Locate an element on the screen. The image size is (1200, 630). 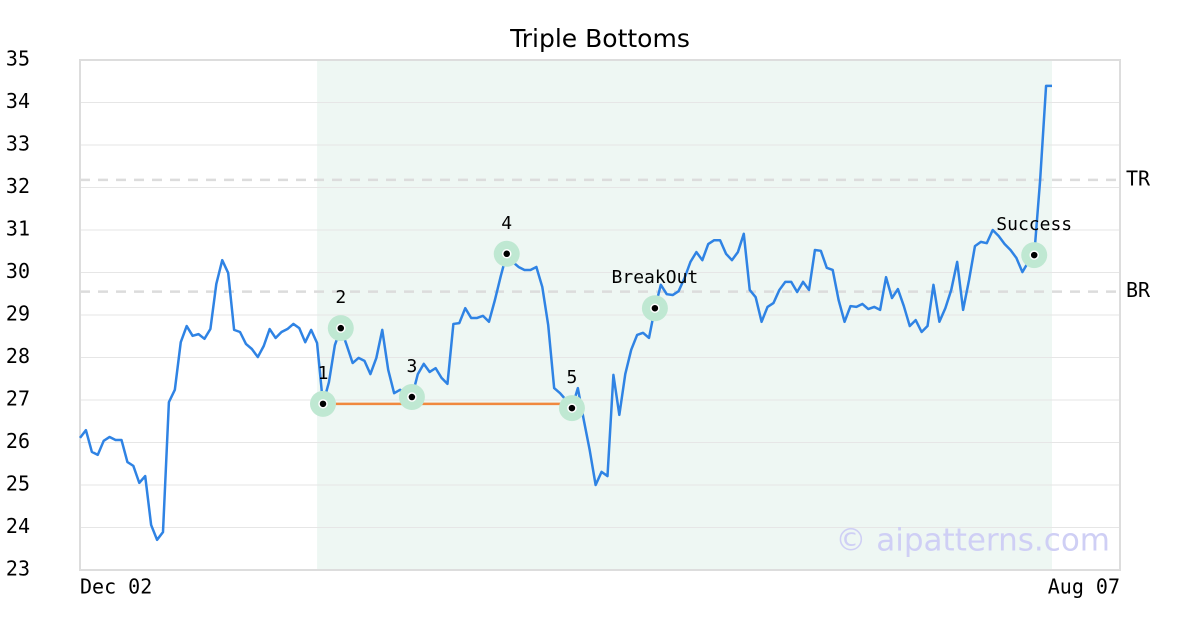
x-tick-label: Aug 07 is located at coordinates (1084, 587).